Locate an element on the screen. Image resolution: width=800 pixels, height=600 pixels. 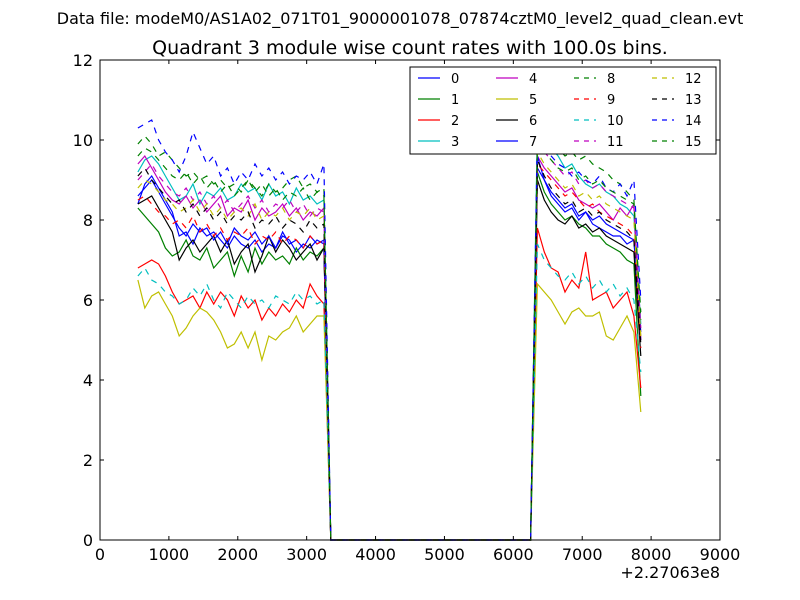
x-tick-label: 0 is located at coordinates (100, 554).